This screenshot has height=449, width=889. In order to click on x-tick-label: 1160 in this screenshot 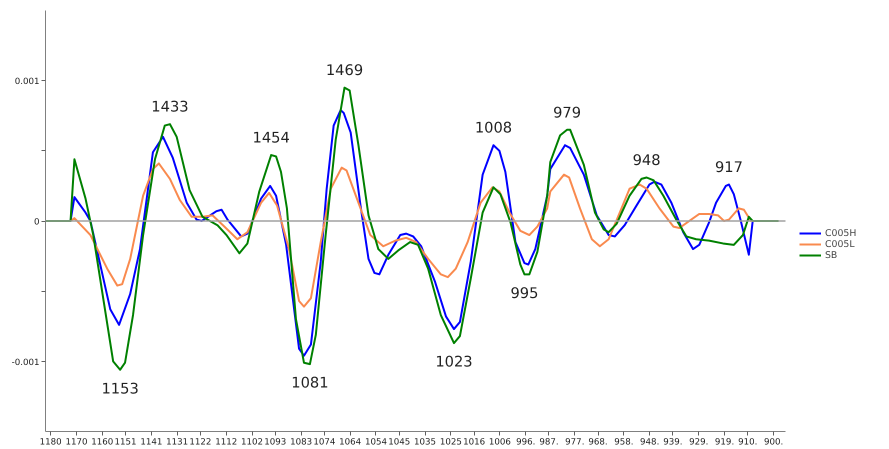, I will do `click(102, 443)`.